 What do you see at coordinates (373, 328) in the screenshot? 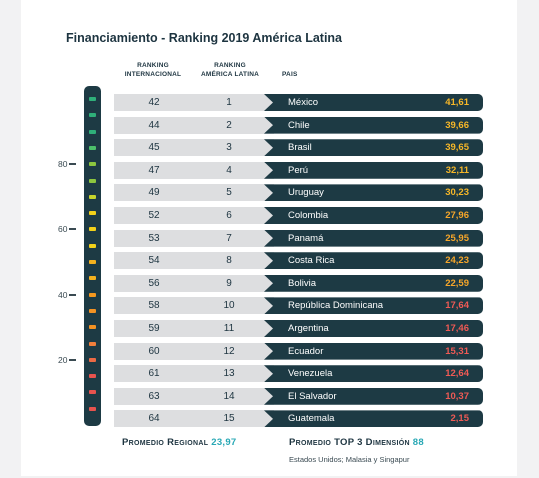
I see `country-cell: Argentina 17,46` at bounding box center [373, 328].